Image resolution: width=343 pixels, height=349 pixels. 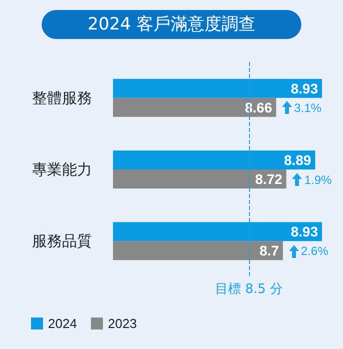 I want to click on data-label: 8.66, so click(x=258, y=107).